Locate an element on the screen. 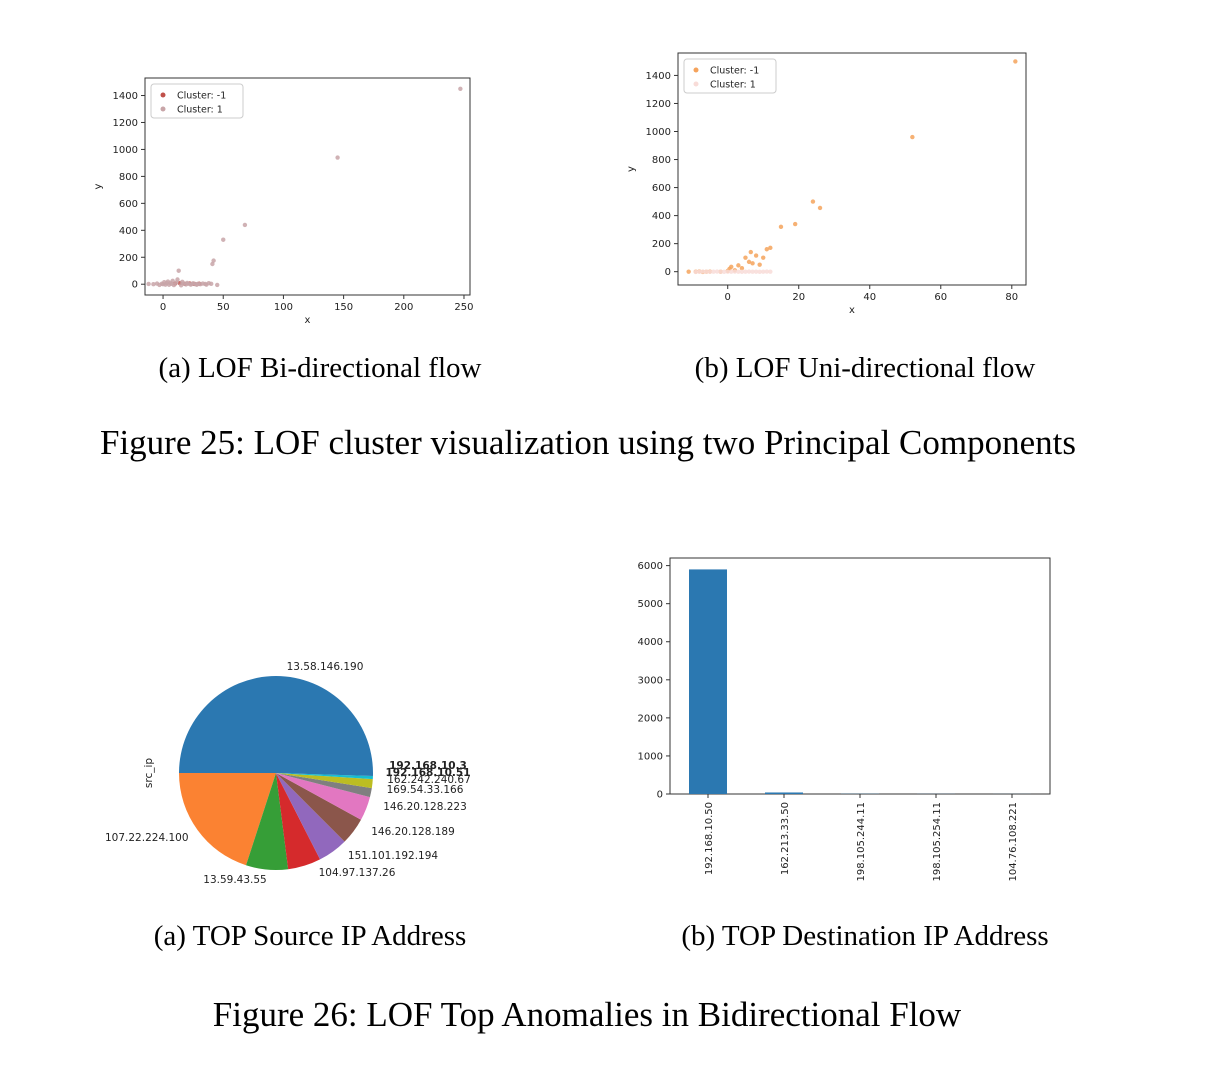  fig26a-caption: (a) TOP Source IP Address is located at coordinates (310, 936).